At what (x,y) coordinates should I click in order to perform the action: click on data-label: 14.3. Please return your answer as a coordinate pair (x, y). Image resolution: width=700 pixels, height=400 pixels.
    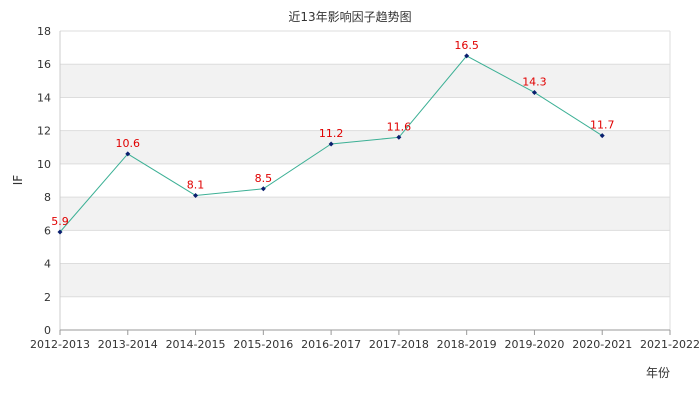
    Looking at the image, I should click on (534, 81).